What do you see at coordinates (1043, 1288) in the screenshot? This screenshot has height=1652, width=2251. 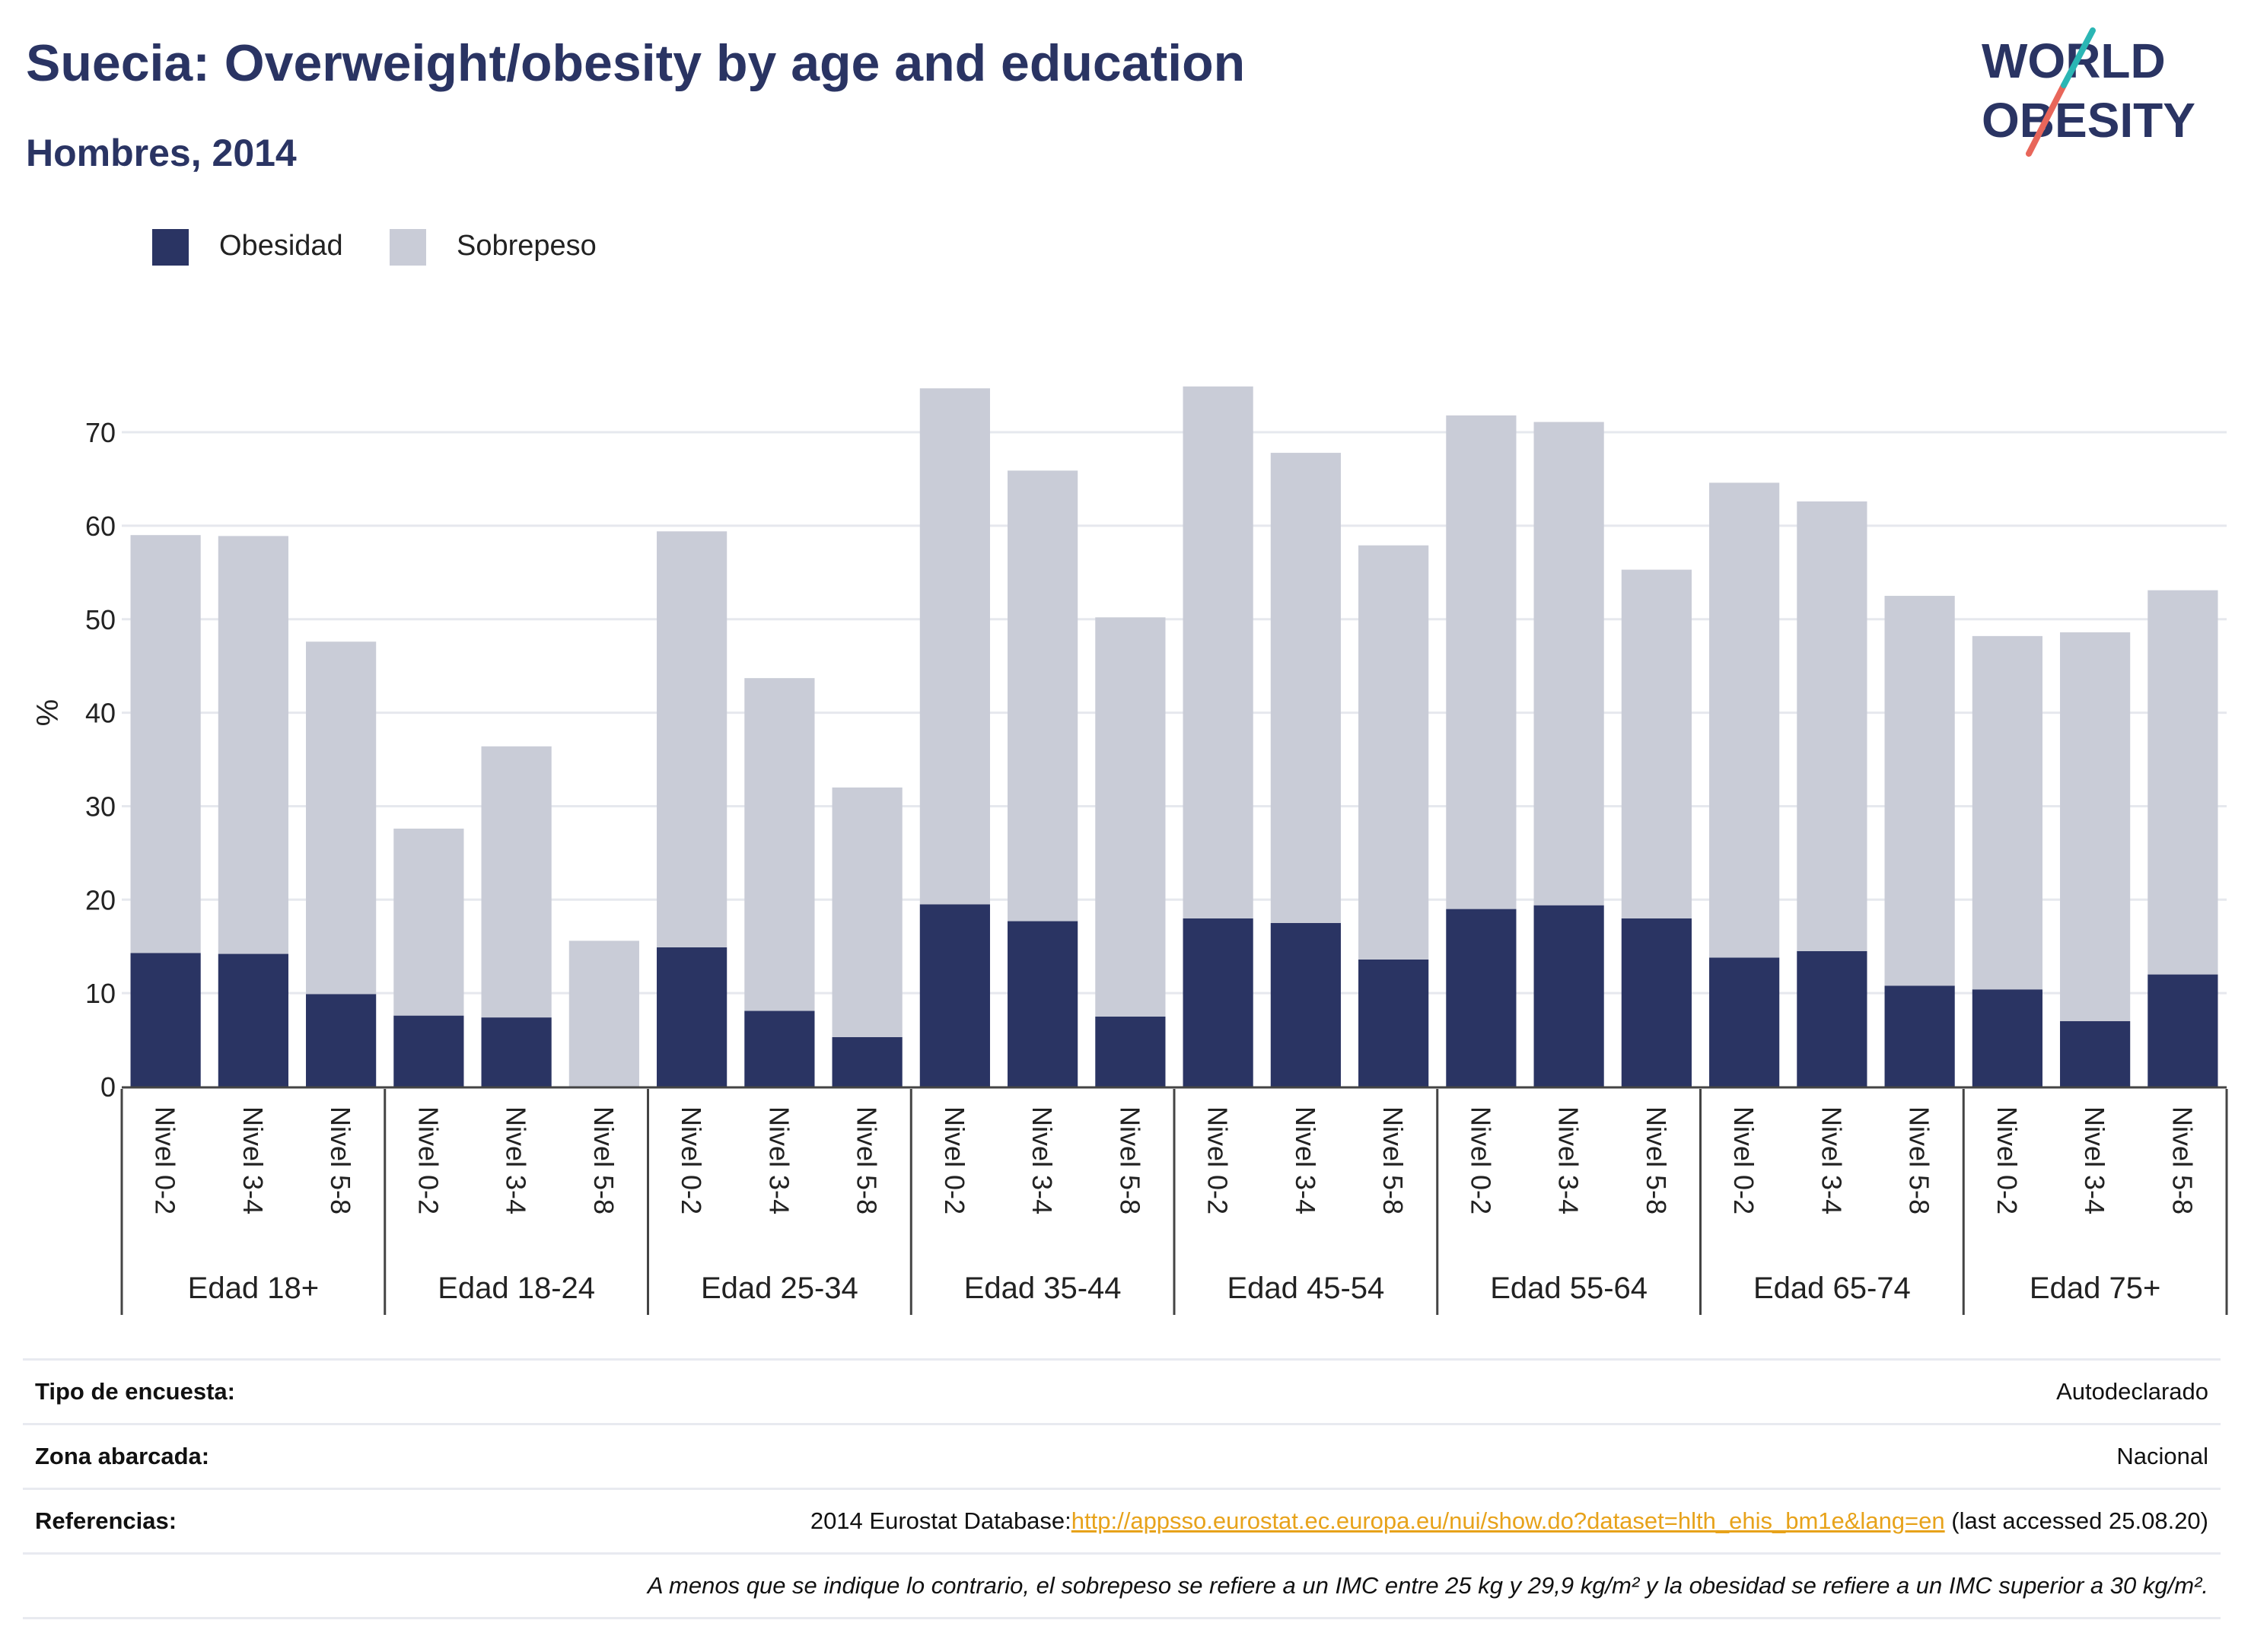 I see `group-label: Edad 35-44` at bounding box center [1043, 1288].